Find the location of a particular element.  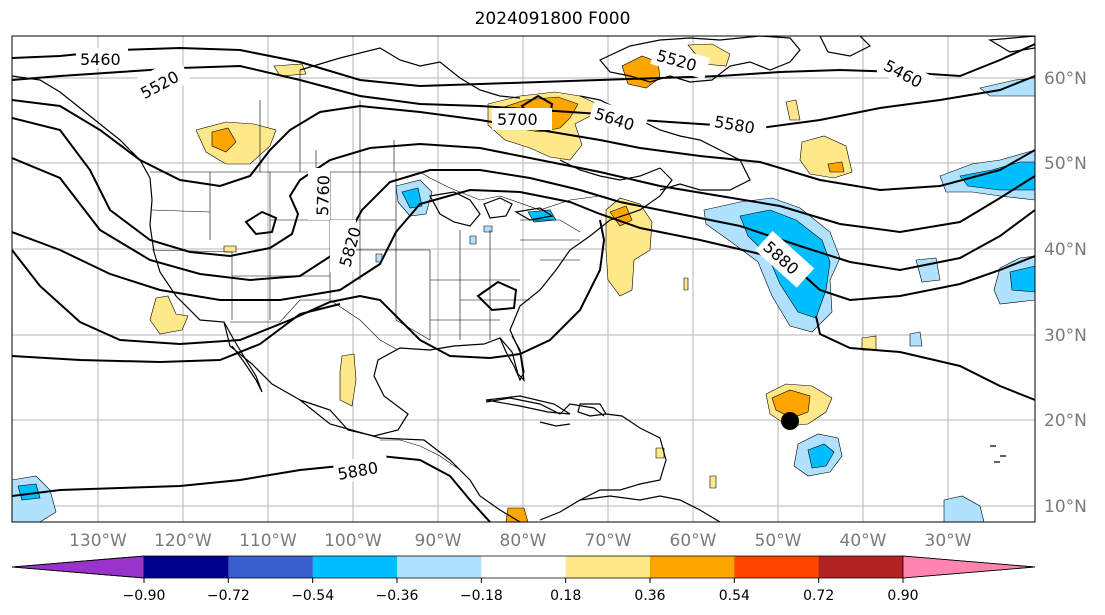

storm-center-dot is located at coordinates (790, 421).